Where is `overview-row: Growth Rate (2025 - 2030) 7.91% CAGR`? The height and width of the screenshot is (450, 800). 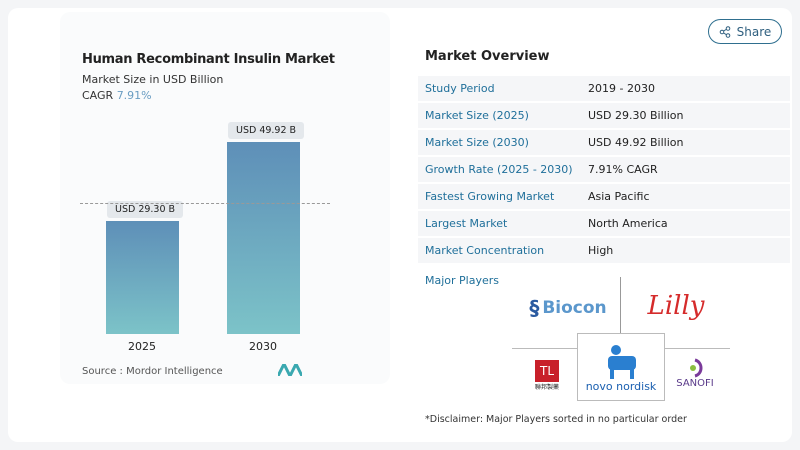 overview-row: Growth Rate (2025 - 2030) 7.91% CAGR is located at coordinates (604, 168).